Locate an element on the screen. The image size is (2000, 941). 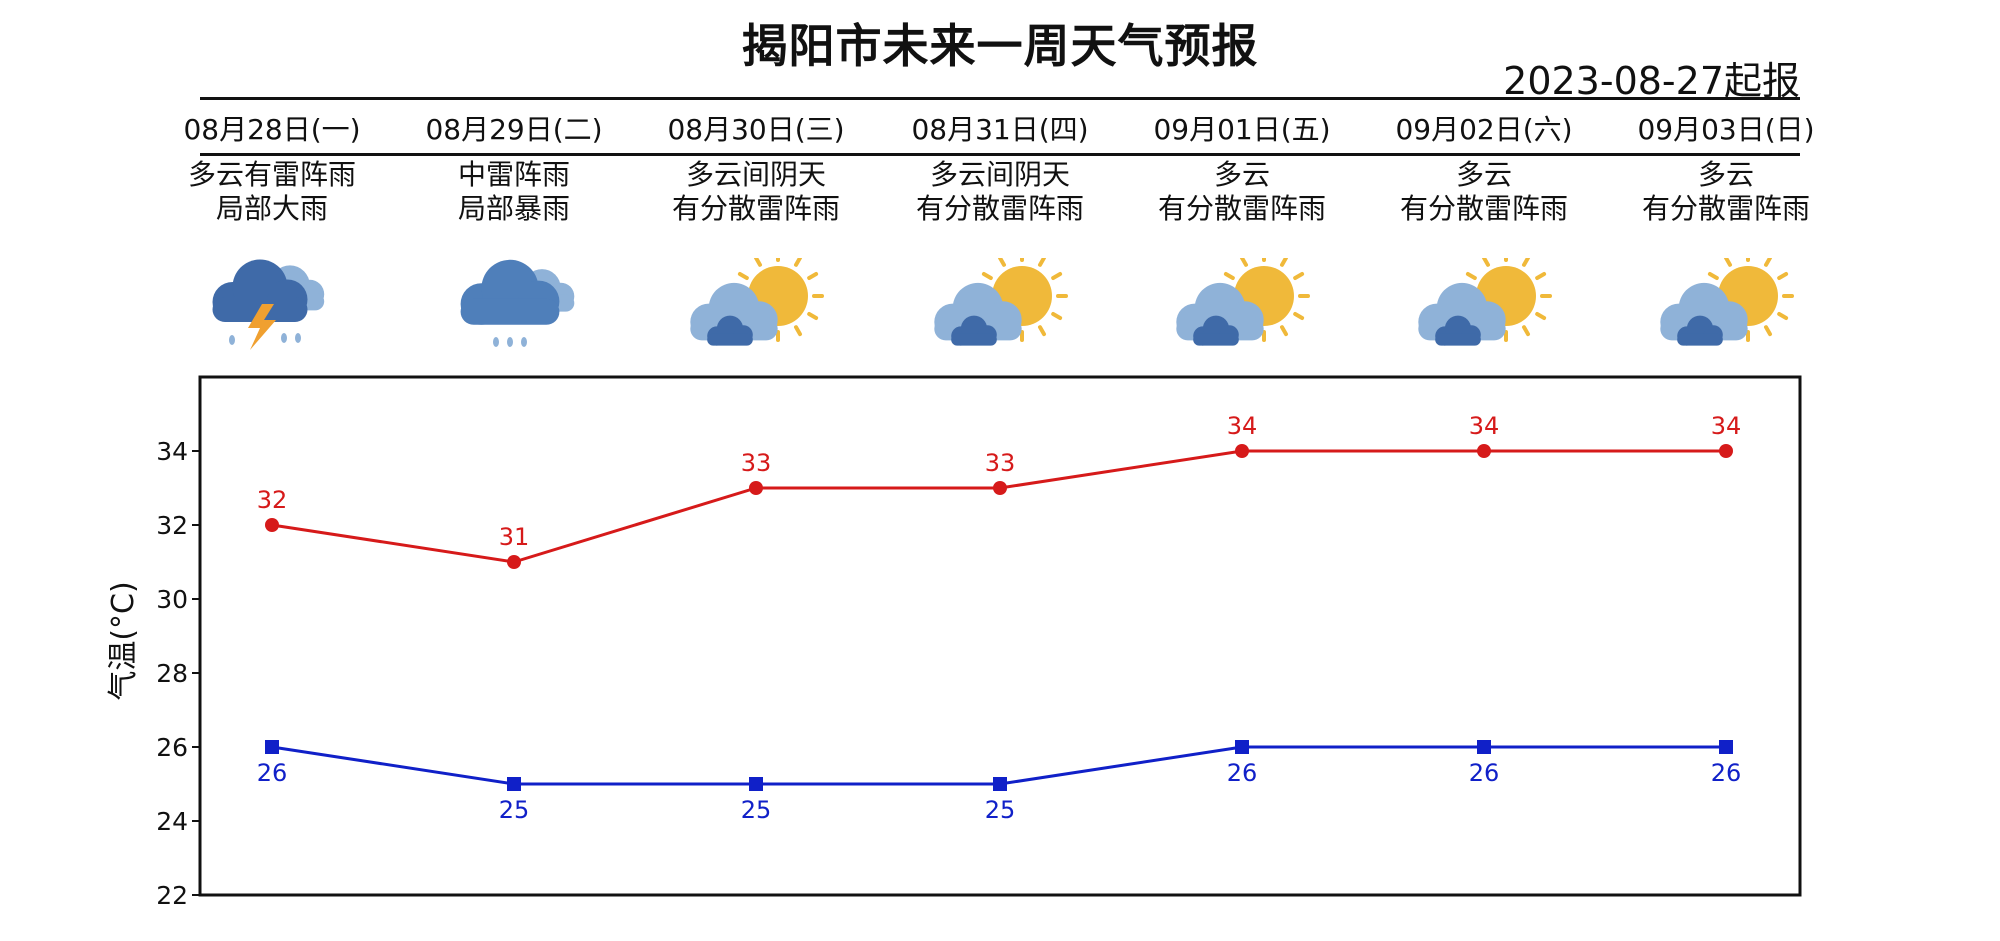
day-date: 09月02日(六) is located at coordinates (1484, 129).